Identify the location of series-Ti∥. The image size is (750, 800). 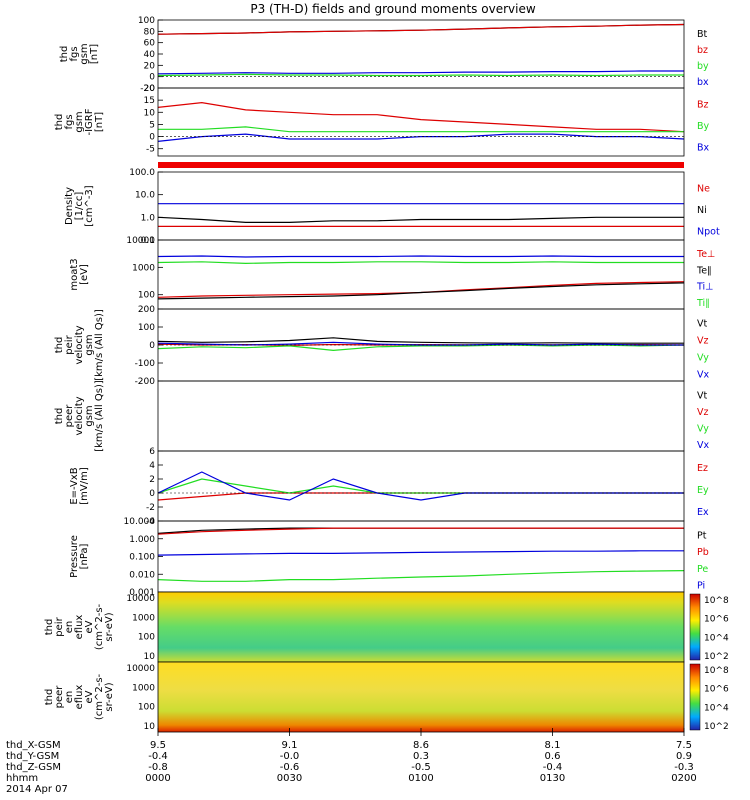
(420, 263).